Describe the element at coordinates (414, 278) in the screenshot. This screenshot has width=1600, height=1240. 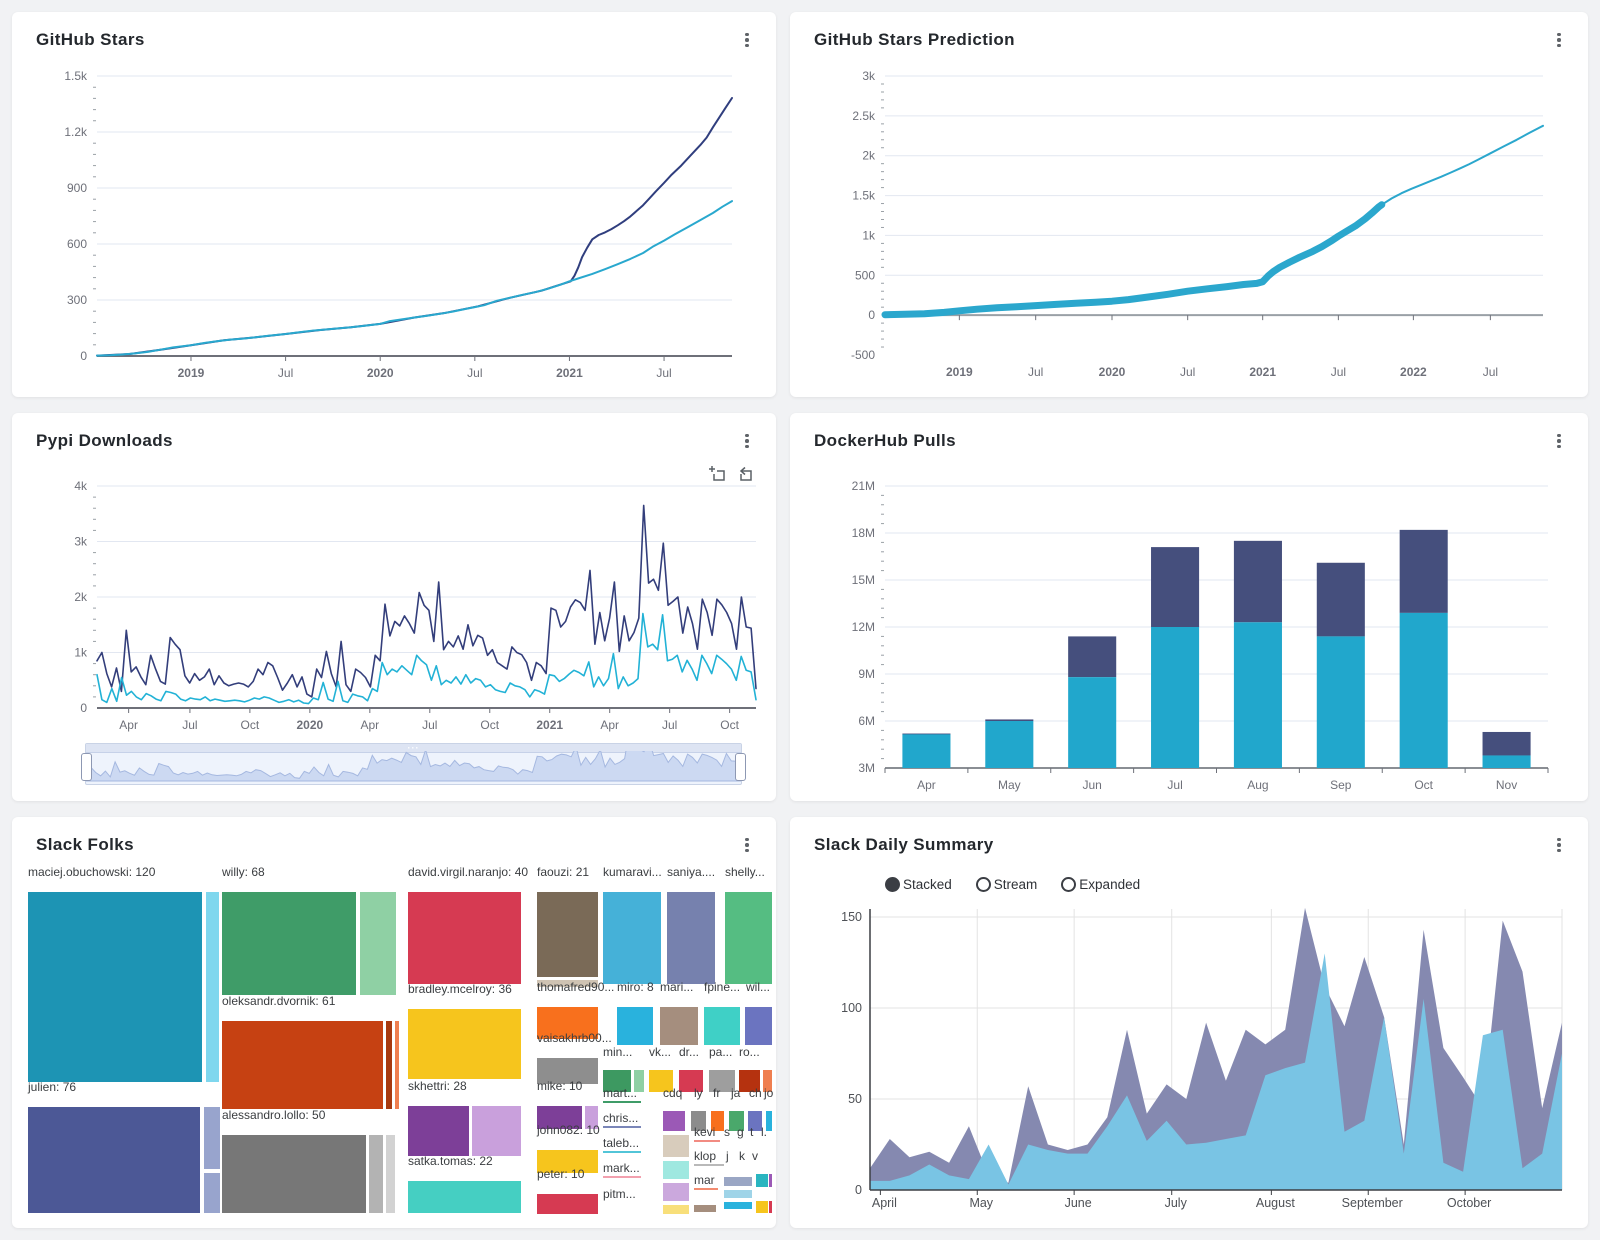
I see `series-stars` at that location.